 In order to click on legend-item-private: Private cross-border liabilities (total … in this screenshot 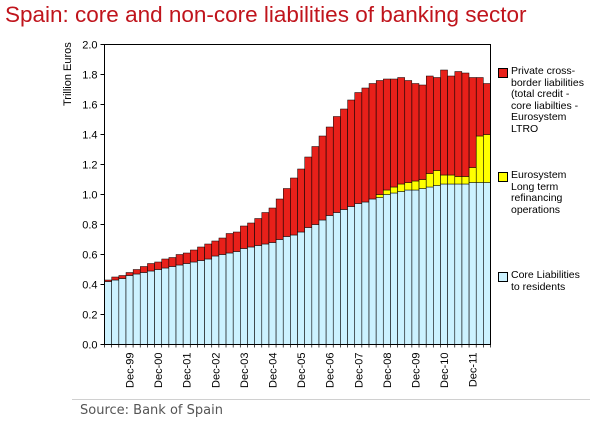, I will do `click(543, 99)`.